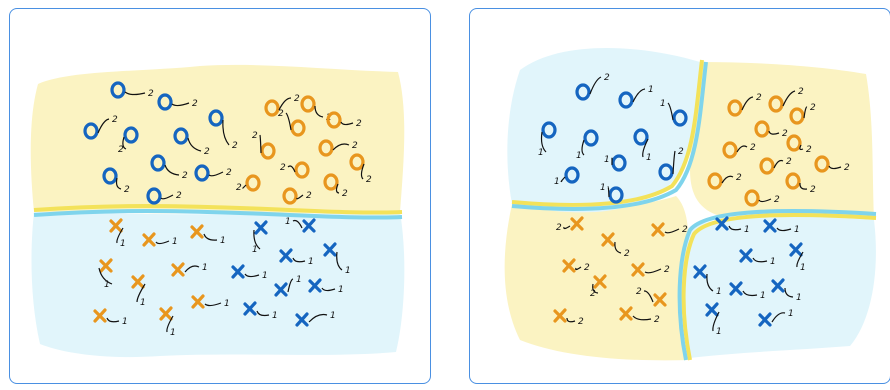  What do you see at coordinates (218, 214) in the screenshot?
I see `left-boundary-blue` at bounding box center [218, 214].